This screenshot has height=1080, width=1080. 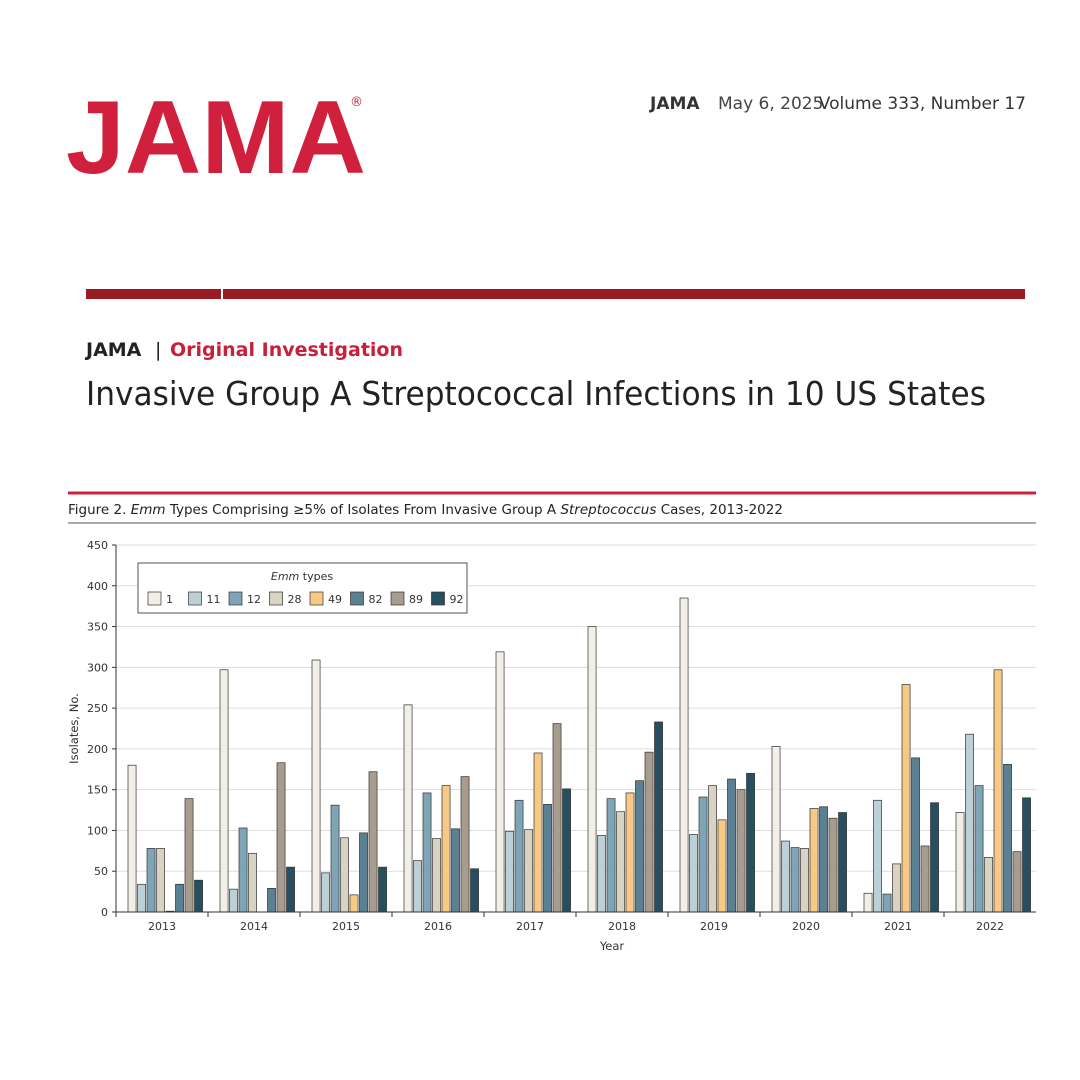 I want to click on title-part: Streptococcus, so click(x=608, y=510).